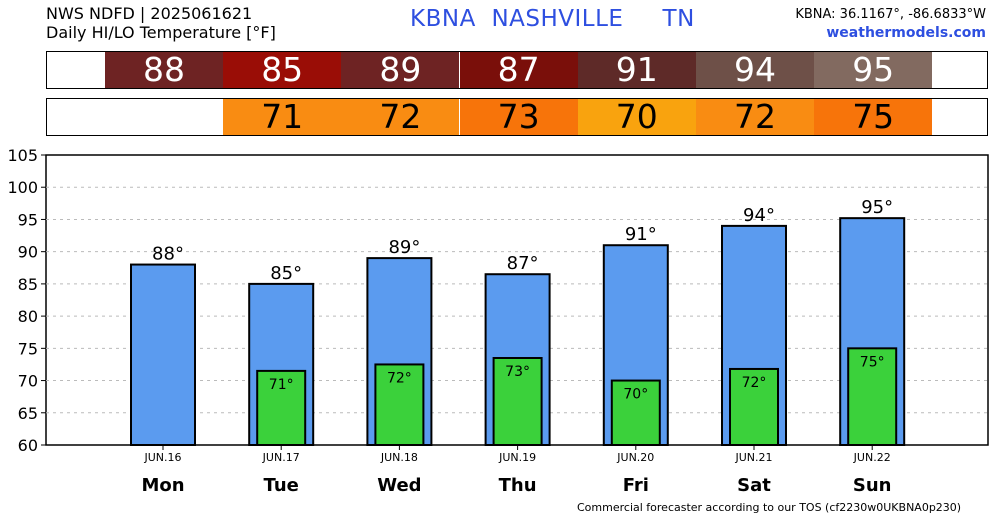  What do you see at coordinates (161, 32) in the screenshot?
I see `product-line: Daily HI/LO Temperature [°F]` at bounding box center [161, 32].